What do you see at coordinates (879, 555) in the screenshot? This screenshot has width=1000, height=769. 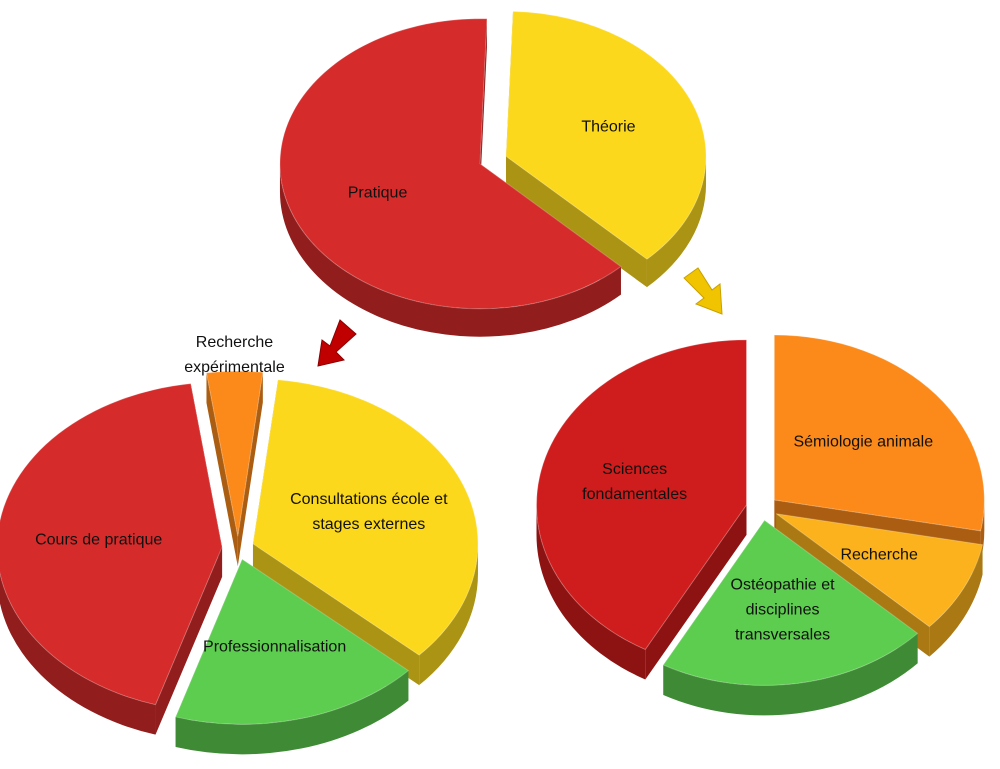 I see `slice-label: Recherche` at bounding box center [879, 555].